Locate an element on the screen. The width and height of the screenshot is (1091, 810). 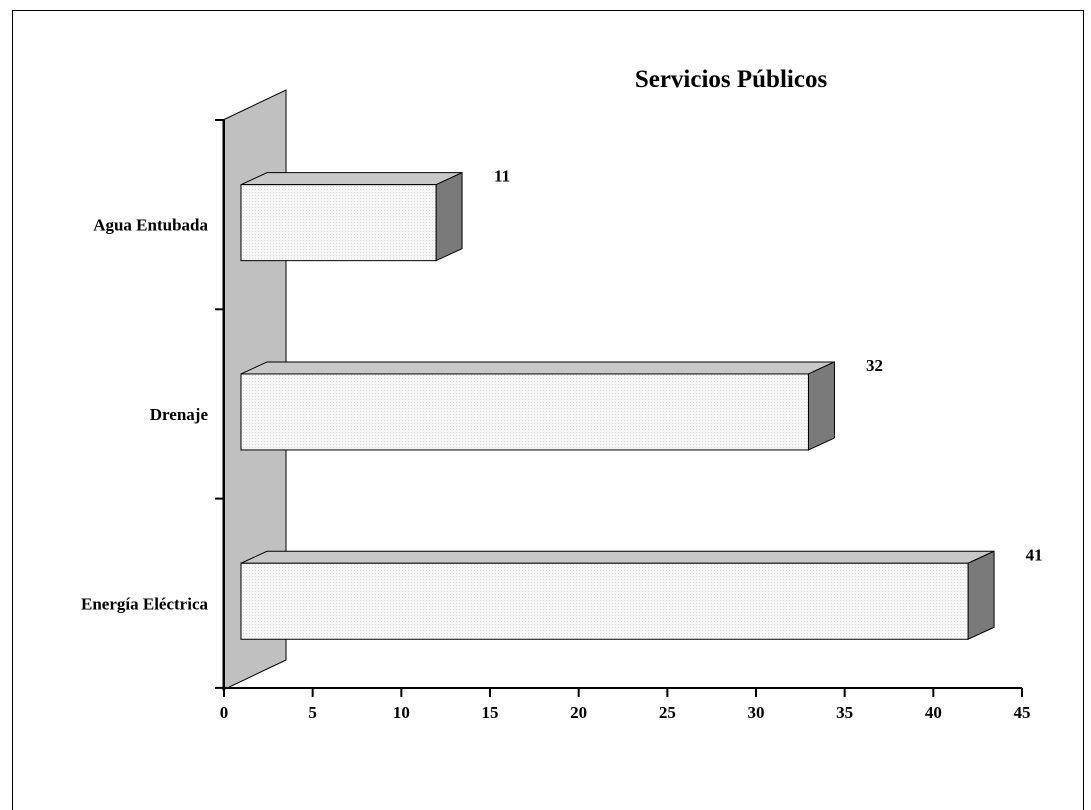
x-tick-label: 45 is located at coordinates (1022, 712).